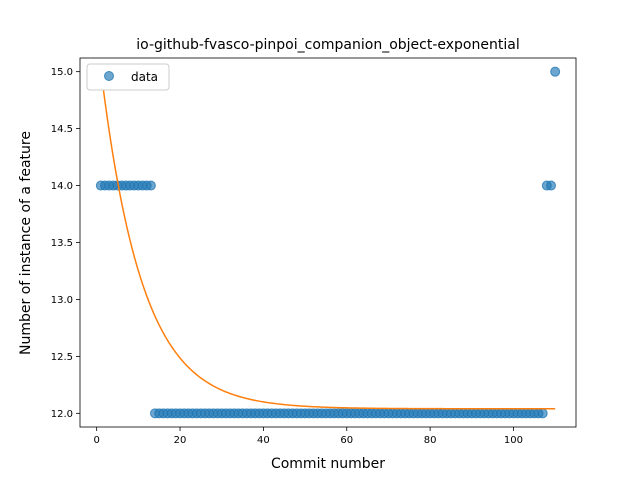 Image resolution: width=640 pixels, height=480 pixels. Describe the element at coordinates (62, 129) in the screenshot. I see `y-tick-label: 14.5` at that location.